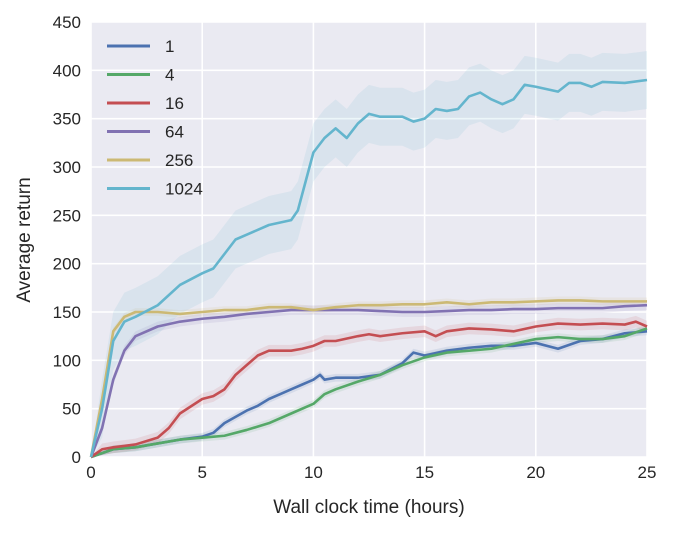 The image size is (673, 537). Describe the element at coordinates (67, 264) in the screenshot. I see `y-tick-label: 200` at that location.